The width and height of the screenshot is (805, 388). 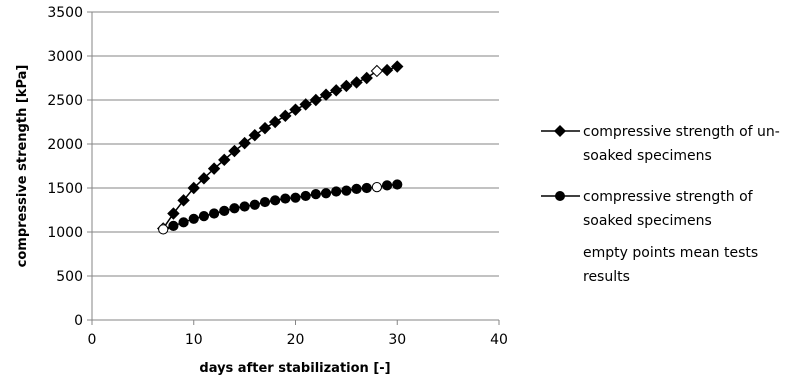 I want to click on y-tick-label: 1500, so click(x=65, y=189).